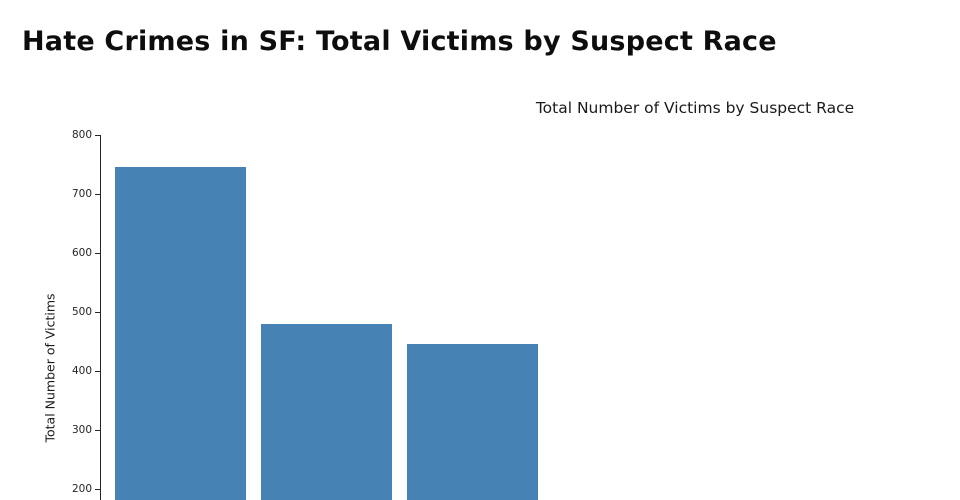 This screenshot has height=500, width=960. Describe the element at coordinates (100, 317) in the screenshot. I see `y-axis-line` at that location.